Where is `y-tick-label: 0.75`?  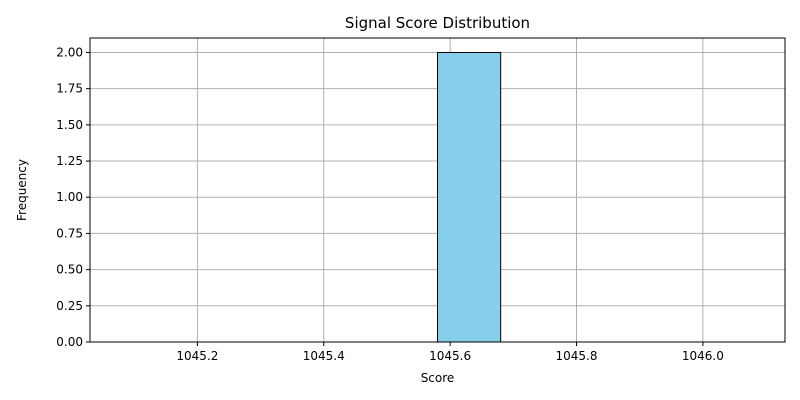 y-tick-label: 0.75 is located at coordinates (69, 233).